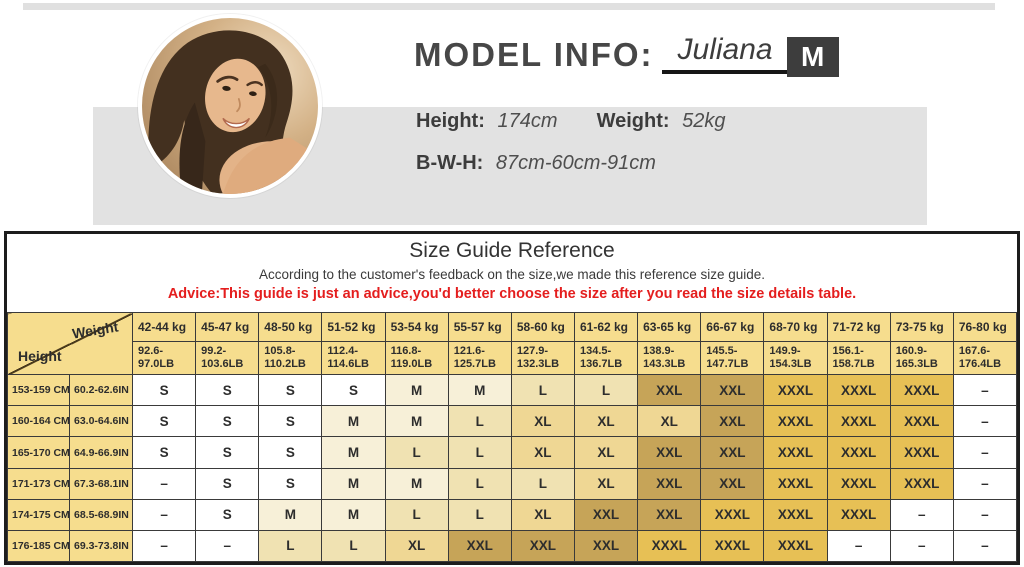 The width and height of the screenshot is (1024, 567). I want to click on weight-lb-header-cell: 134.5- 136.7LB, so click(606, 358).